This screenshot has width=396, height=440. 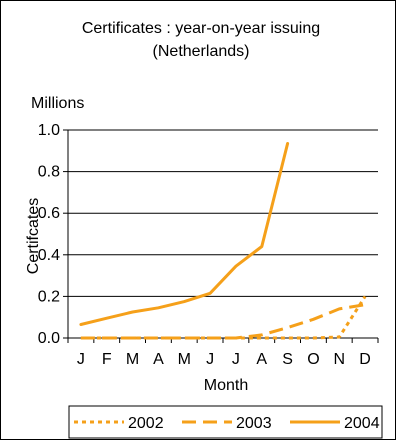 What do you see at coordinates (339, 359) in the screenshot?
I see `x-tick-label: N` at bounding box center [339, 359].